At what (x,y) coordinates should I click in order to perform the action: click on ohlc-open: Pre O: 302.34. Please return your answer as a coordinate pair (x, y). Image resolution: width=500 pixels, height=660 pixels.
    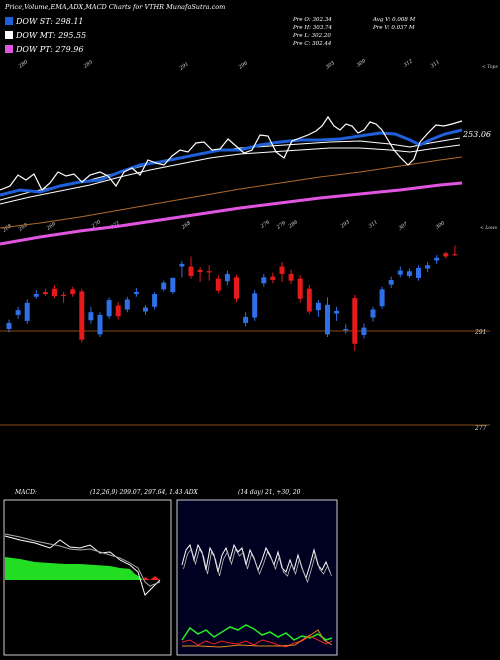
    Looking at the image, I should click on (312, 20).